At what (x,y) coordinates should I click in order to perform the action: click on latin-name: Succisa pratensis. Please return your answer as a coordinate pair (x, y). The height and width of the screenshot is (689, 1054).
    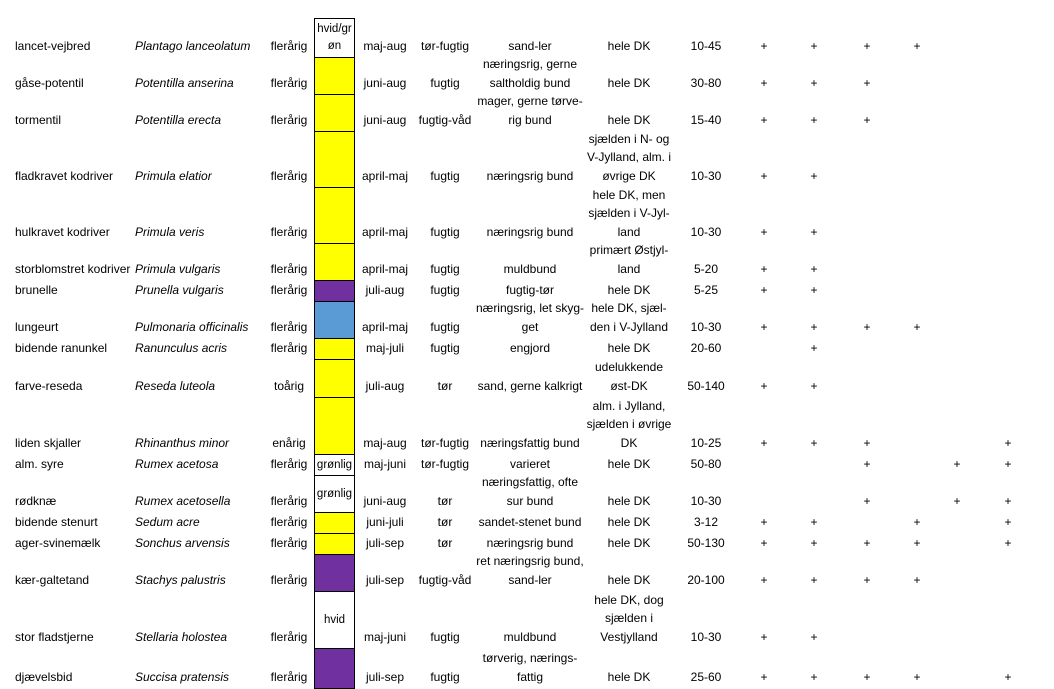
    Looking at the image, I should click on (202, 669).